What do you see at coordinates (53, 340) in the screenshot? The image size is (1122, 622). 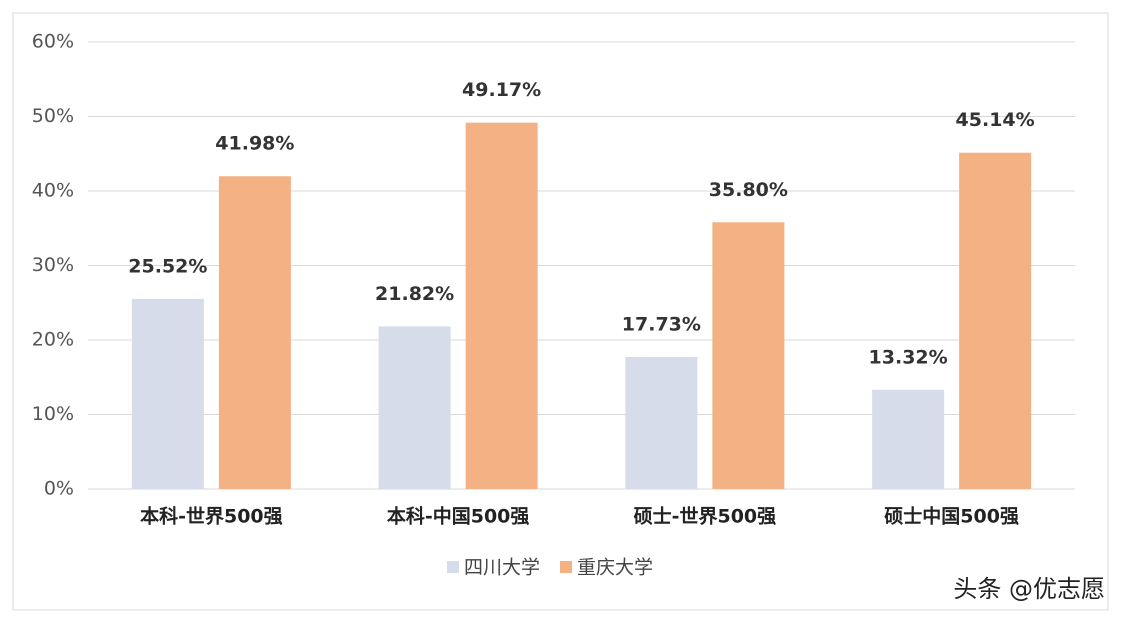 I see `y-tick-label: 20%` at bounding box center [53, 340].